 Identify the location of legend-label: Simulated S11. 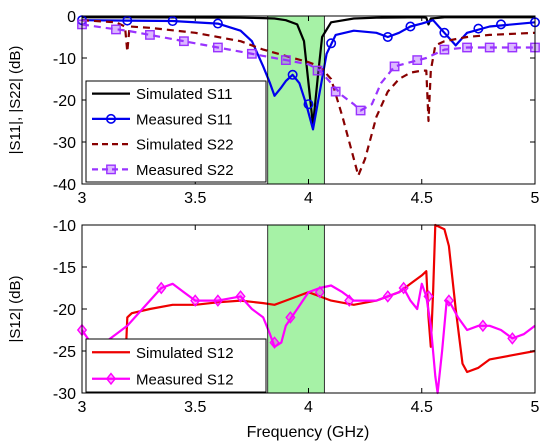
(184, 94).